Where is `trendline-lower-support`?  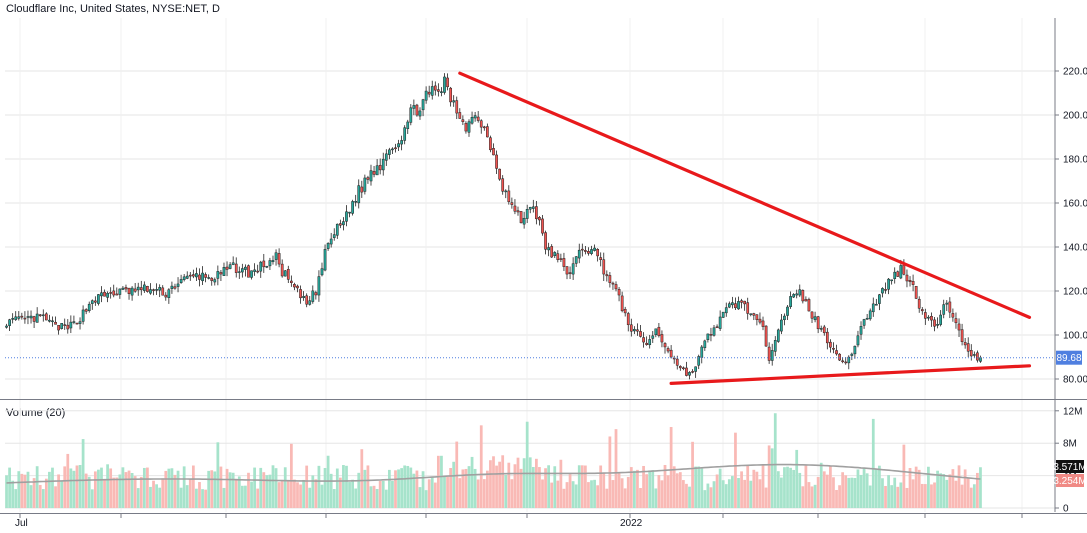 trendline-lower-support is located at coordinates (850, 374).